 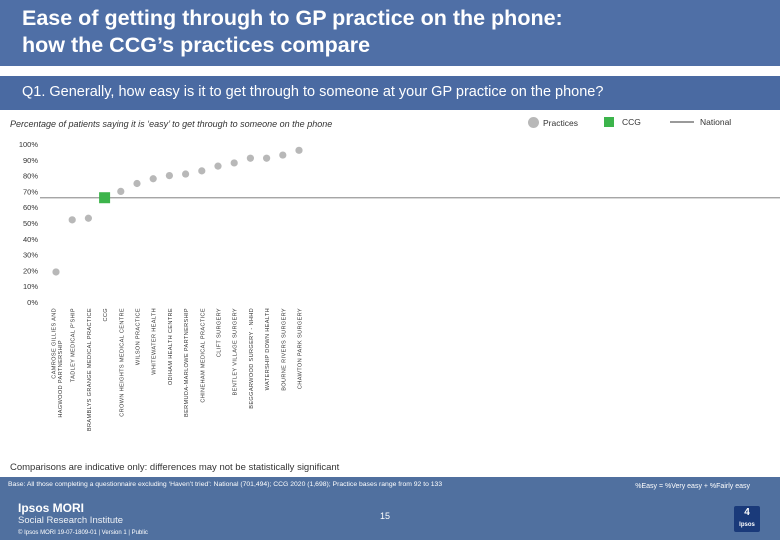 What do you see at coordinates (139, 336) in the screenshot?
I see `x-tick-label: WILSON PRACTICE` at bounding box center [139, 336].